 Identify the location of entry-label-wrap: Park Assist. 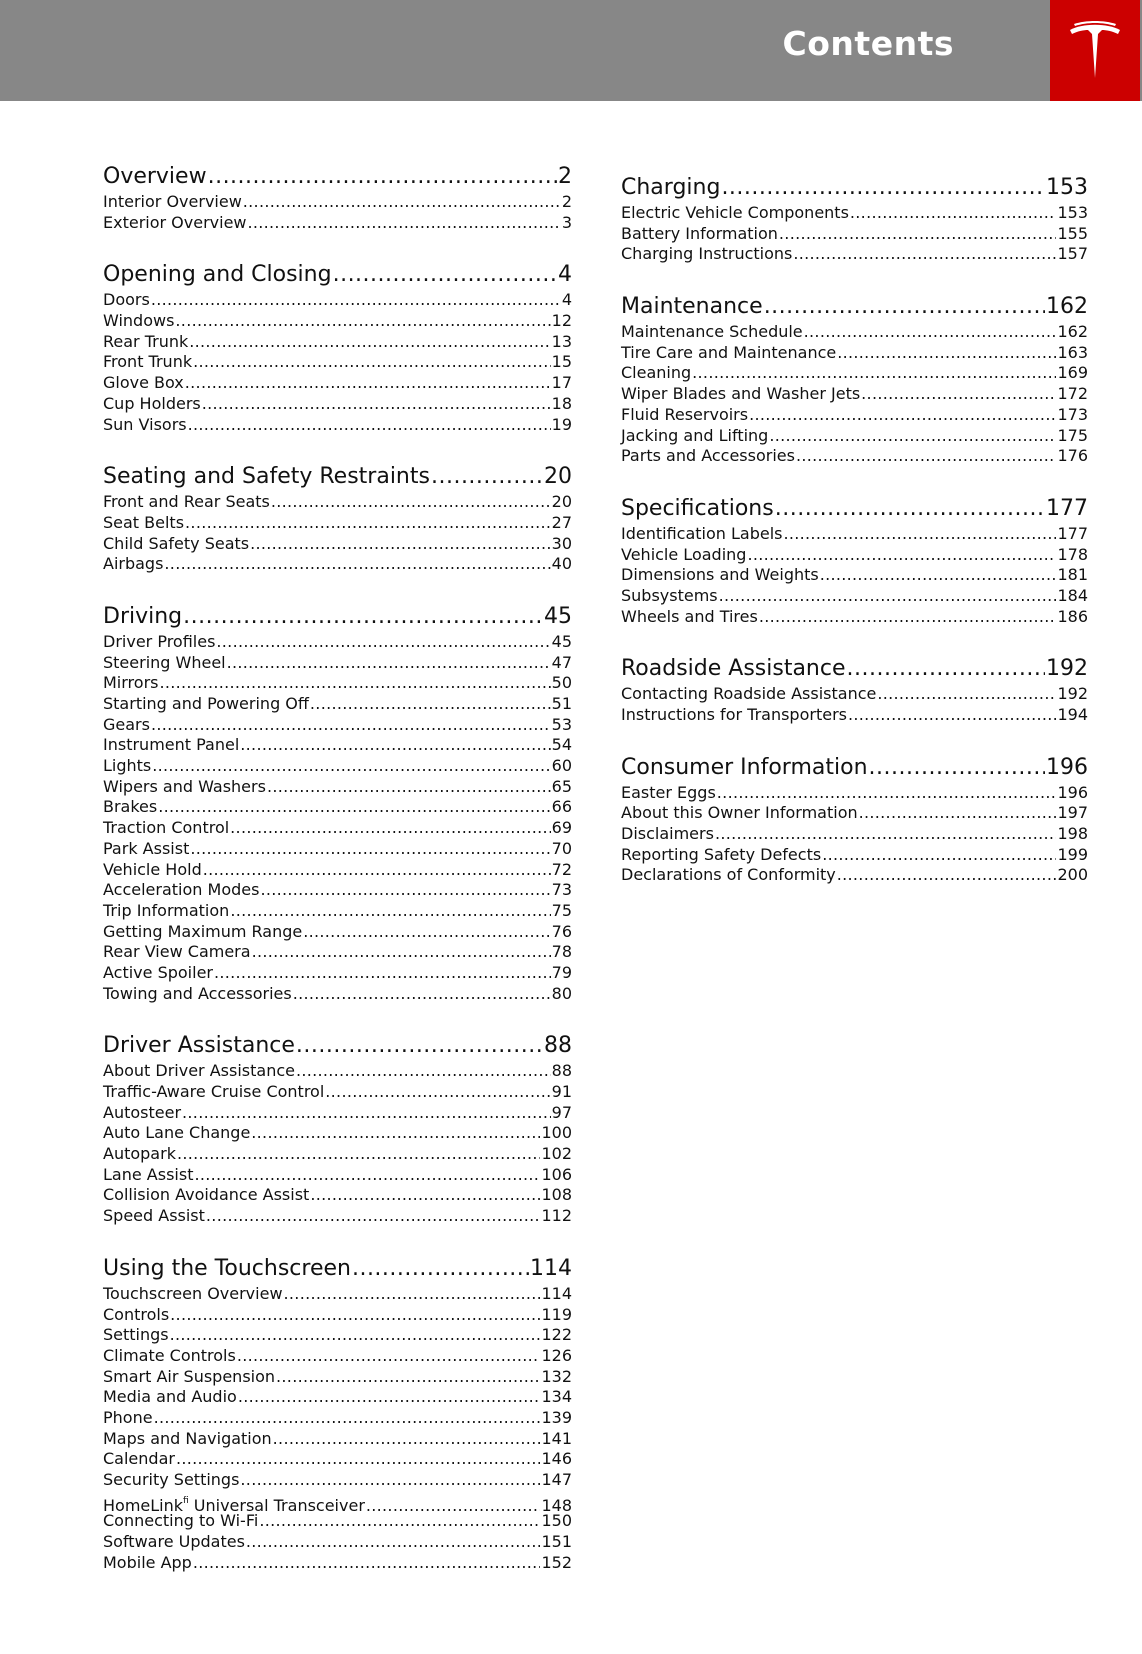
(146, 849).